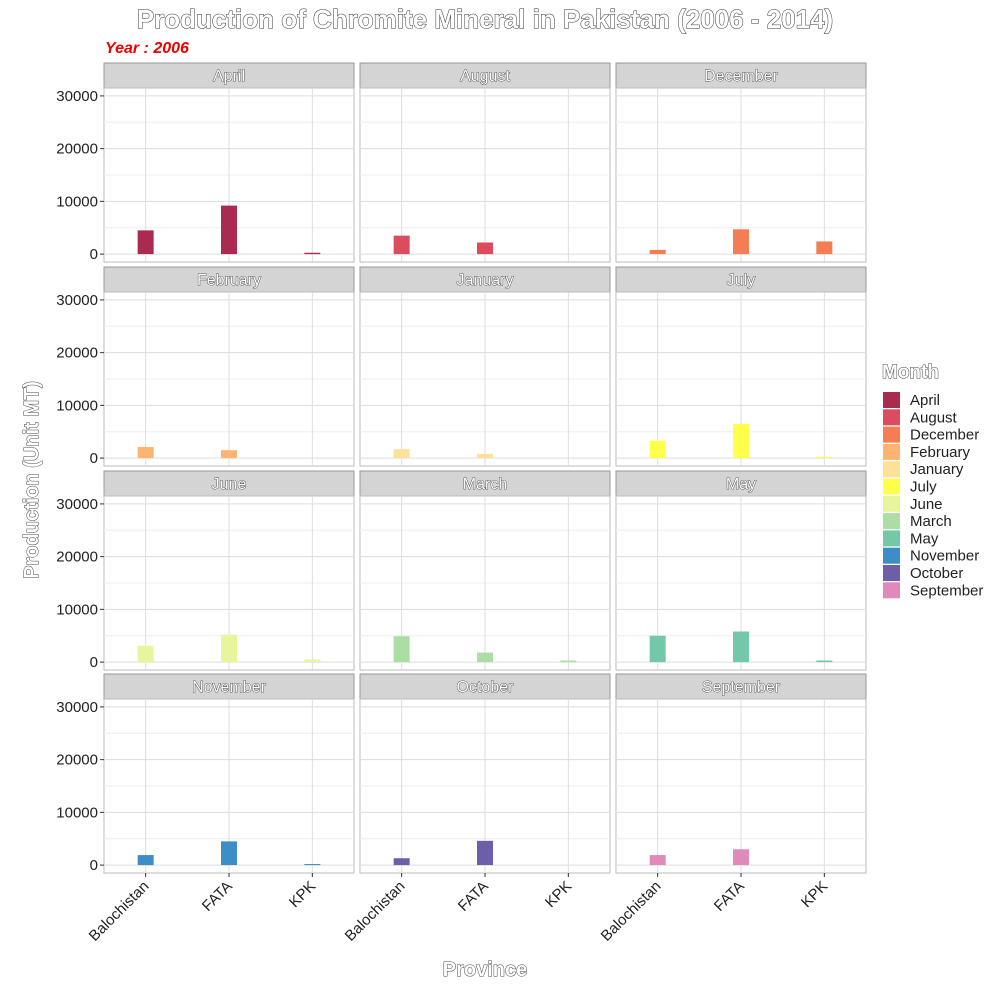 Image resolution: width=1000 pixels, height=1000 pixels. Describe the element at coordinates (657, 649) in the screenshot. I see `bar-may-balochistan` at that location.